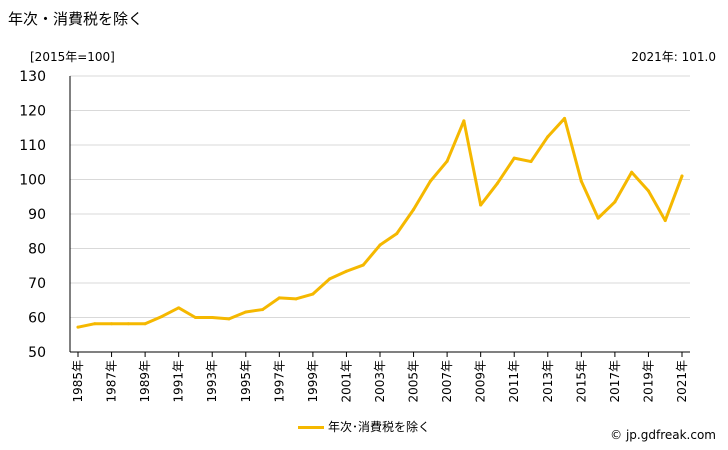  Describe the element at coordinates (682, 381) in the screenshot. I see `x-tick-label: 2021年` at that location.